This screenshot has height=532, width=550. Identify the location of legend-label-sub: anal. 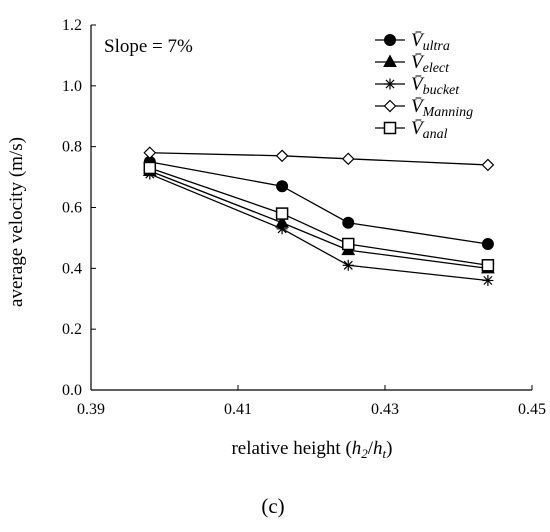
(435, 134).